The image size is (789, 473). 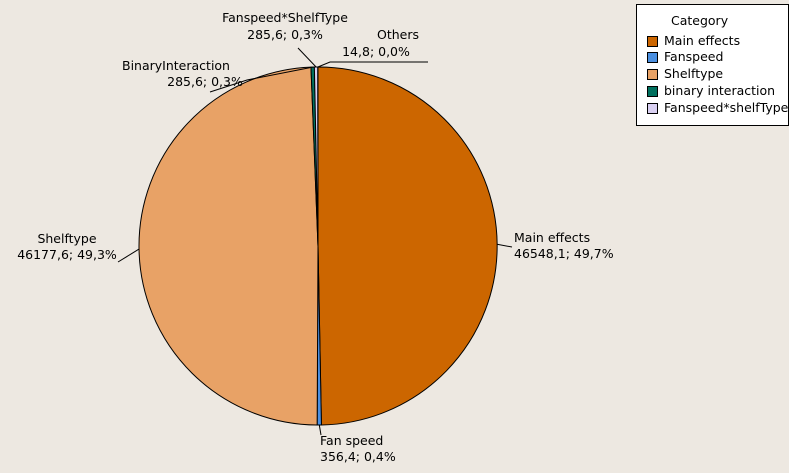 What do you see at coordinates (376, 51) in the screenshot?
I see `slice-label-value: 14,8; 0,0%` at bounding box center [376, 51].